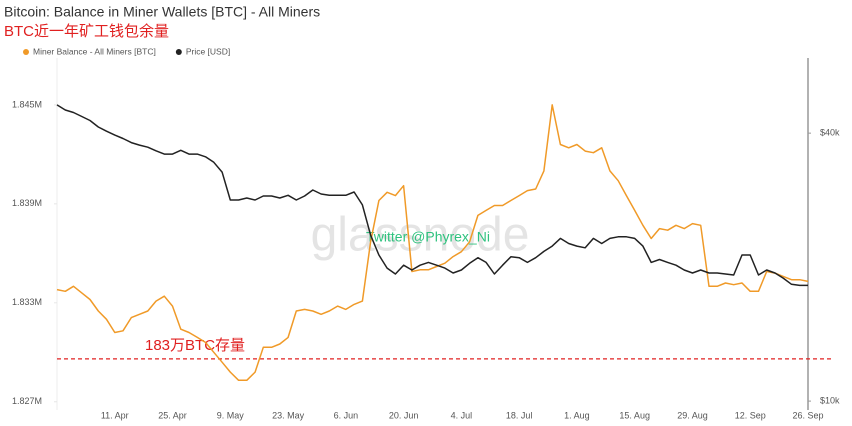 This screenshot has width=852, height=426. I want to click on x-tick-label: 26. Sep, so click(807, 415).